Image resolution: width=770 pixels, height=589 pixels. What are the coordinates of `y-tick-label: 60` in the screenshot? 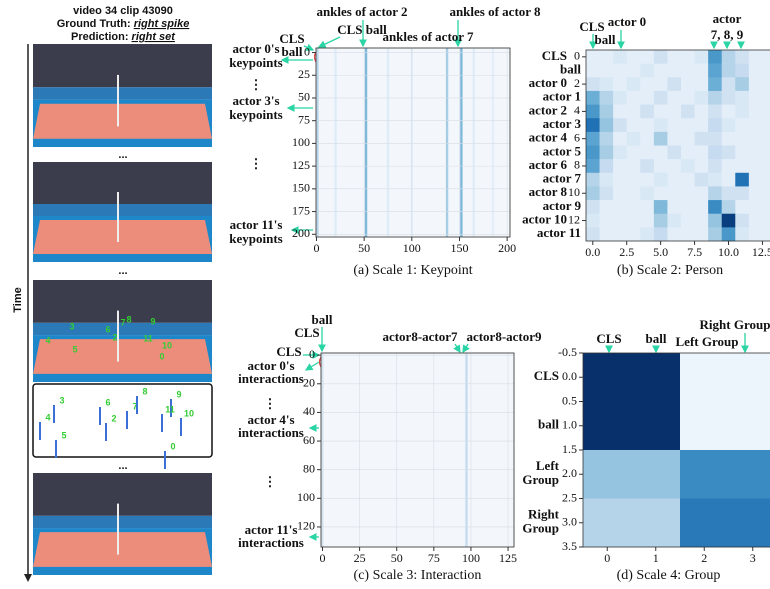 It's located at (309, 440).